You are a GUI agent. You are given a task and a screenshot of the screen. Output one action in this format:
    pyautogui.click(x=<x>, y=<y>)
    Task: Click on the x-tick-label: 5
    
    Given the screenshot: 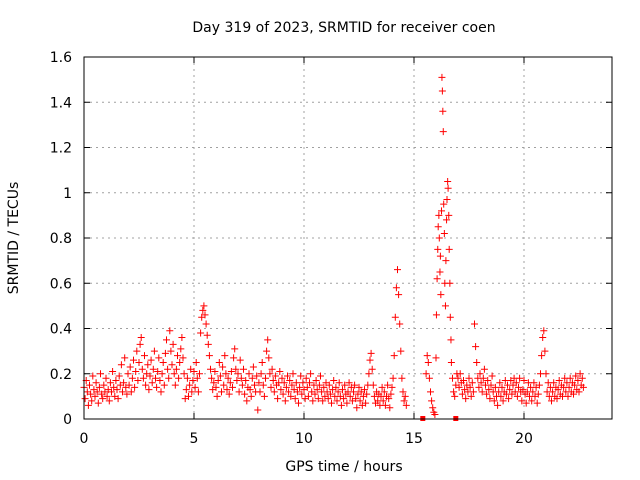 What is the action you would take?
    pyautogui.click(x=194, y=439)
    